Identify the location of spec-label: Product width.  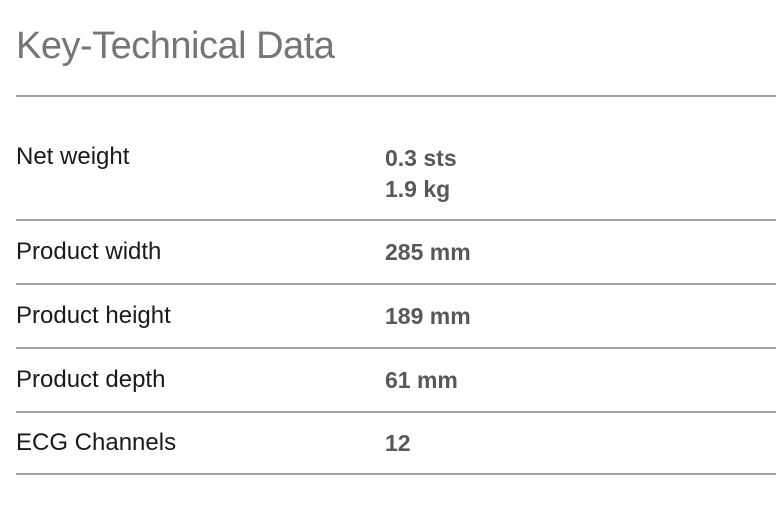
(89, 251).